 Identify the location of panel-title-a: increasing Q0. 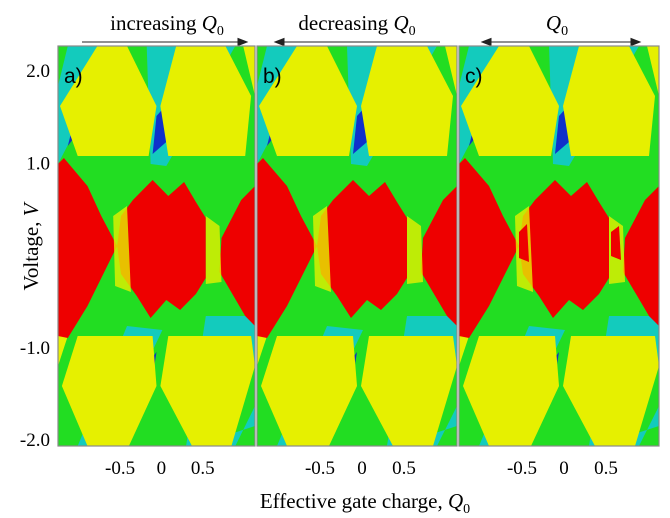
(167, 25).